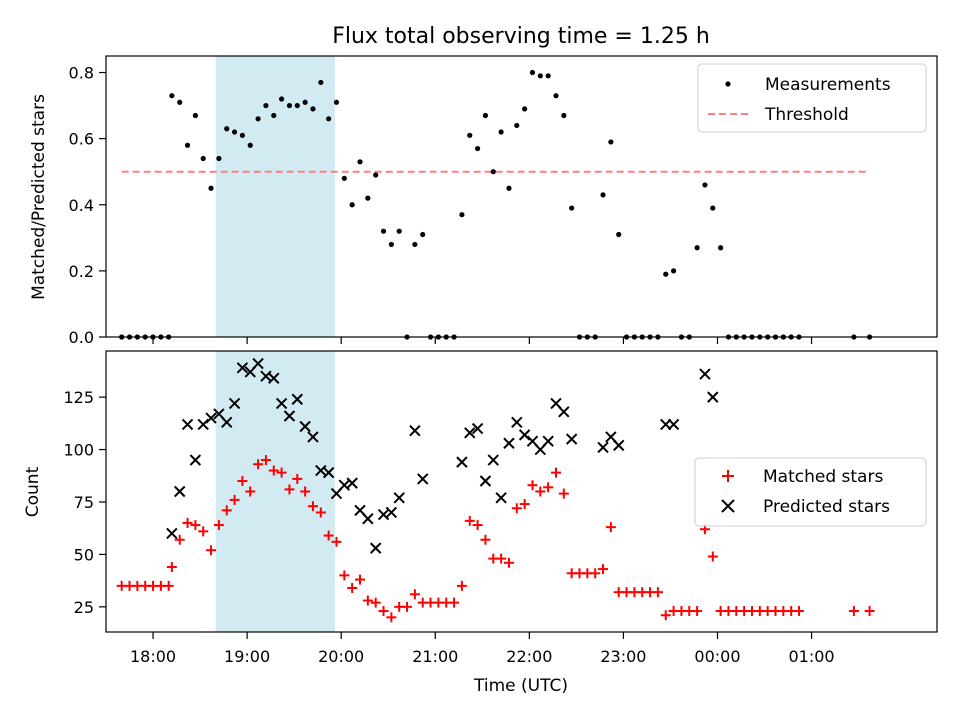  What do you see at coordinates (84, 502) in the screenshot?
I see `y-tick-label: 75` at bounding box center [84, 502].